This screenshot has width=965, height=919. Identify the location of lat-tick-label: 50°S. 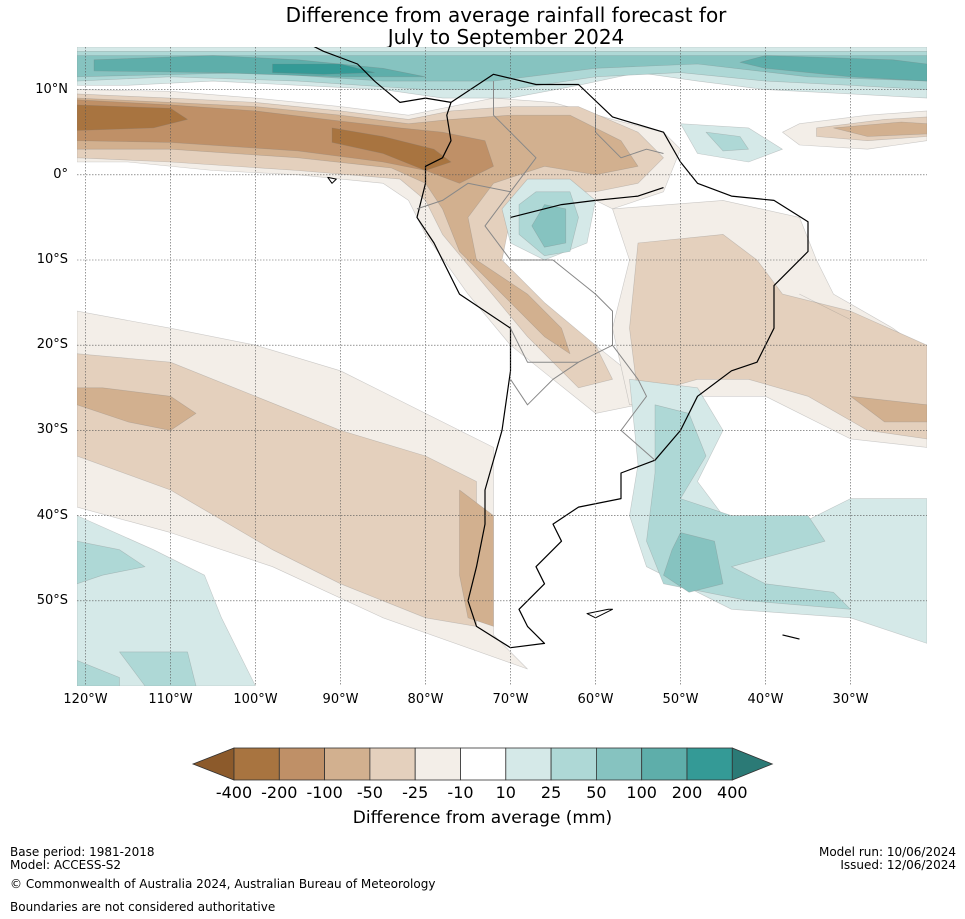
(52, 600).